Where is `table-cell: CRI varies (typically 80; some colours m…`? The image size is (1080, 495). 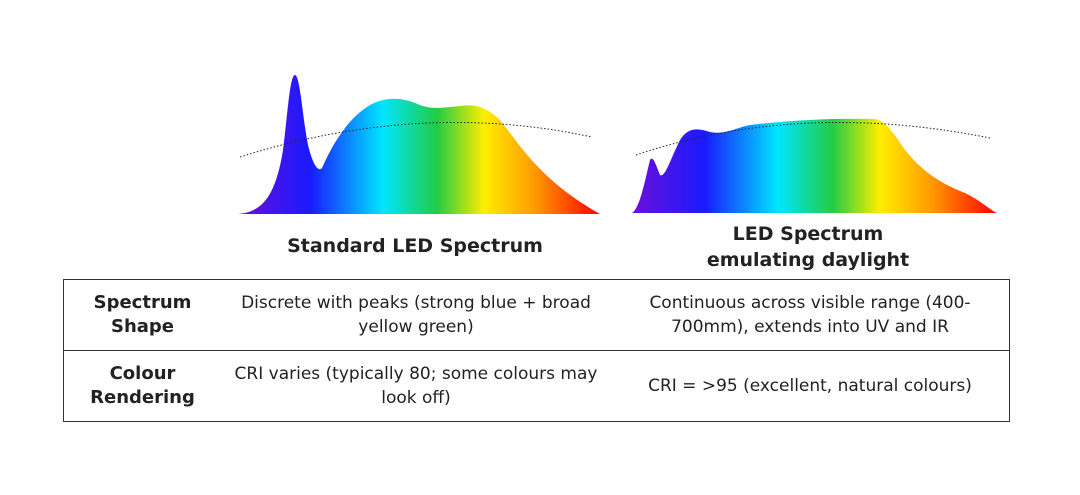 table-cell: CRI varies (typically 80; some colours m… is located at coordinates (416, 386).